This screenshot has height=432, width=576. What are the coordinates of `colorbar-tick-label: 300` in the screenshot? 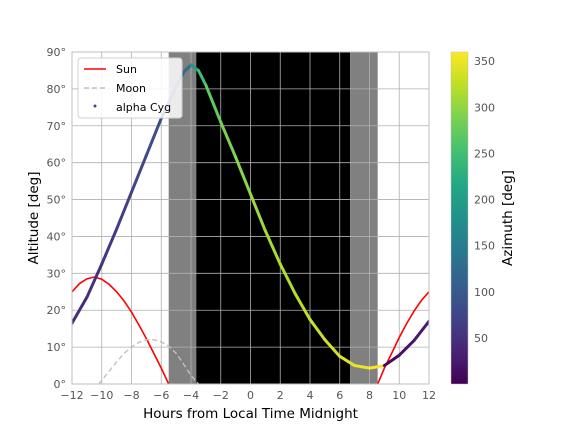 It's located at (484, 107).